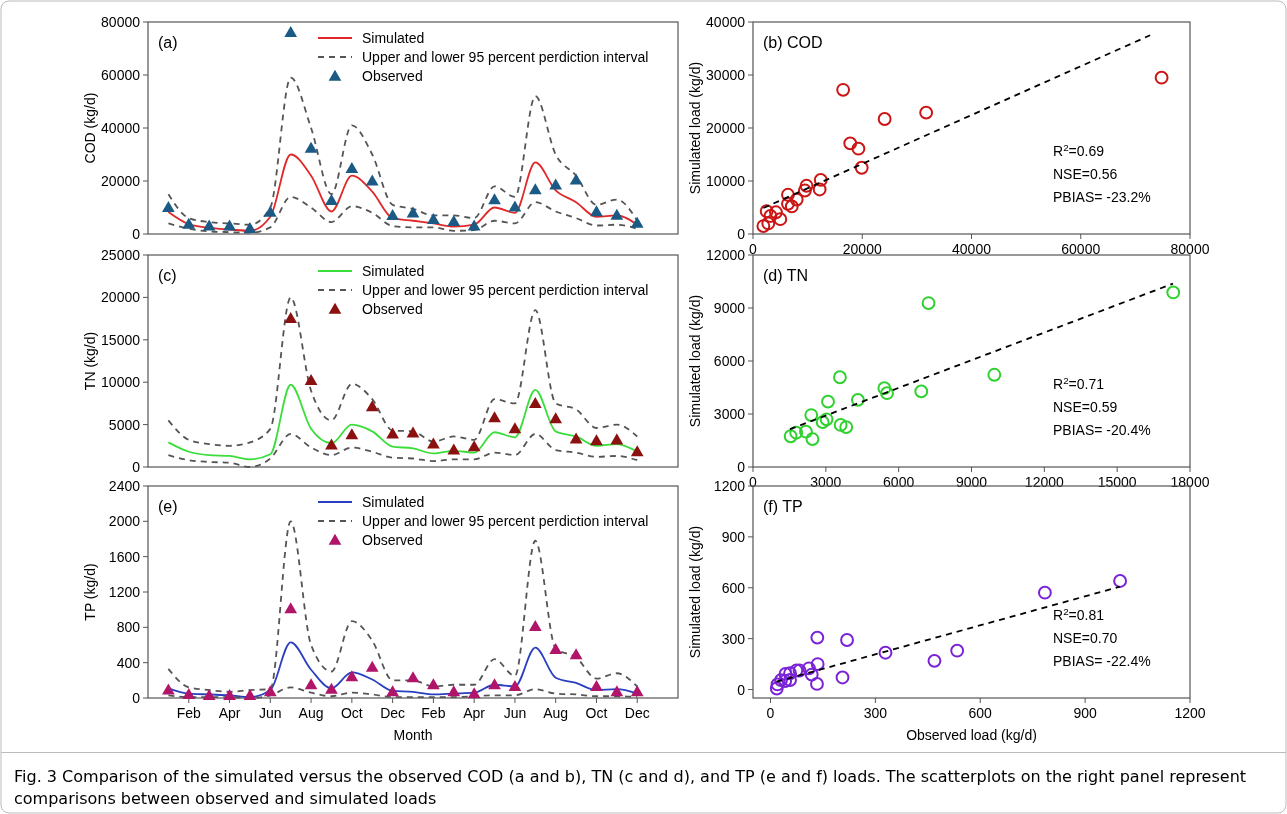 This screenshot has height=814, width=1287. Describe the element at coordinates (121, 22) in the screenshot. I see `y-tick-label: 80000` at that location.